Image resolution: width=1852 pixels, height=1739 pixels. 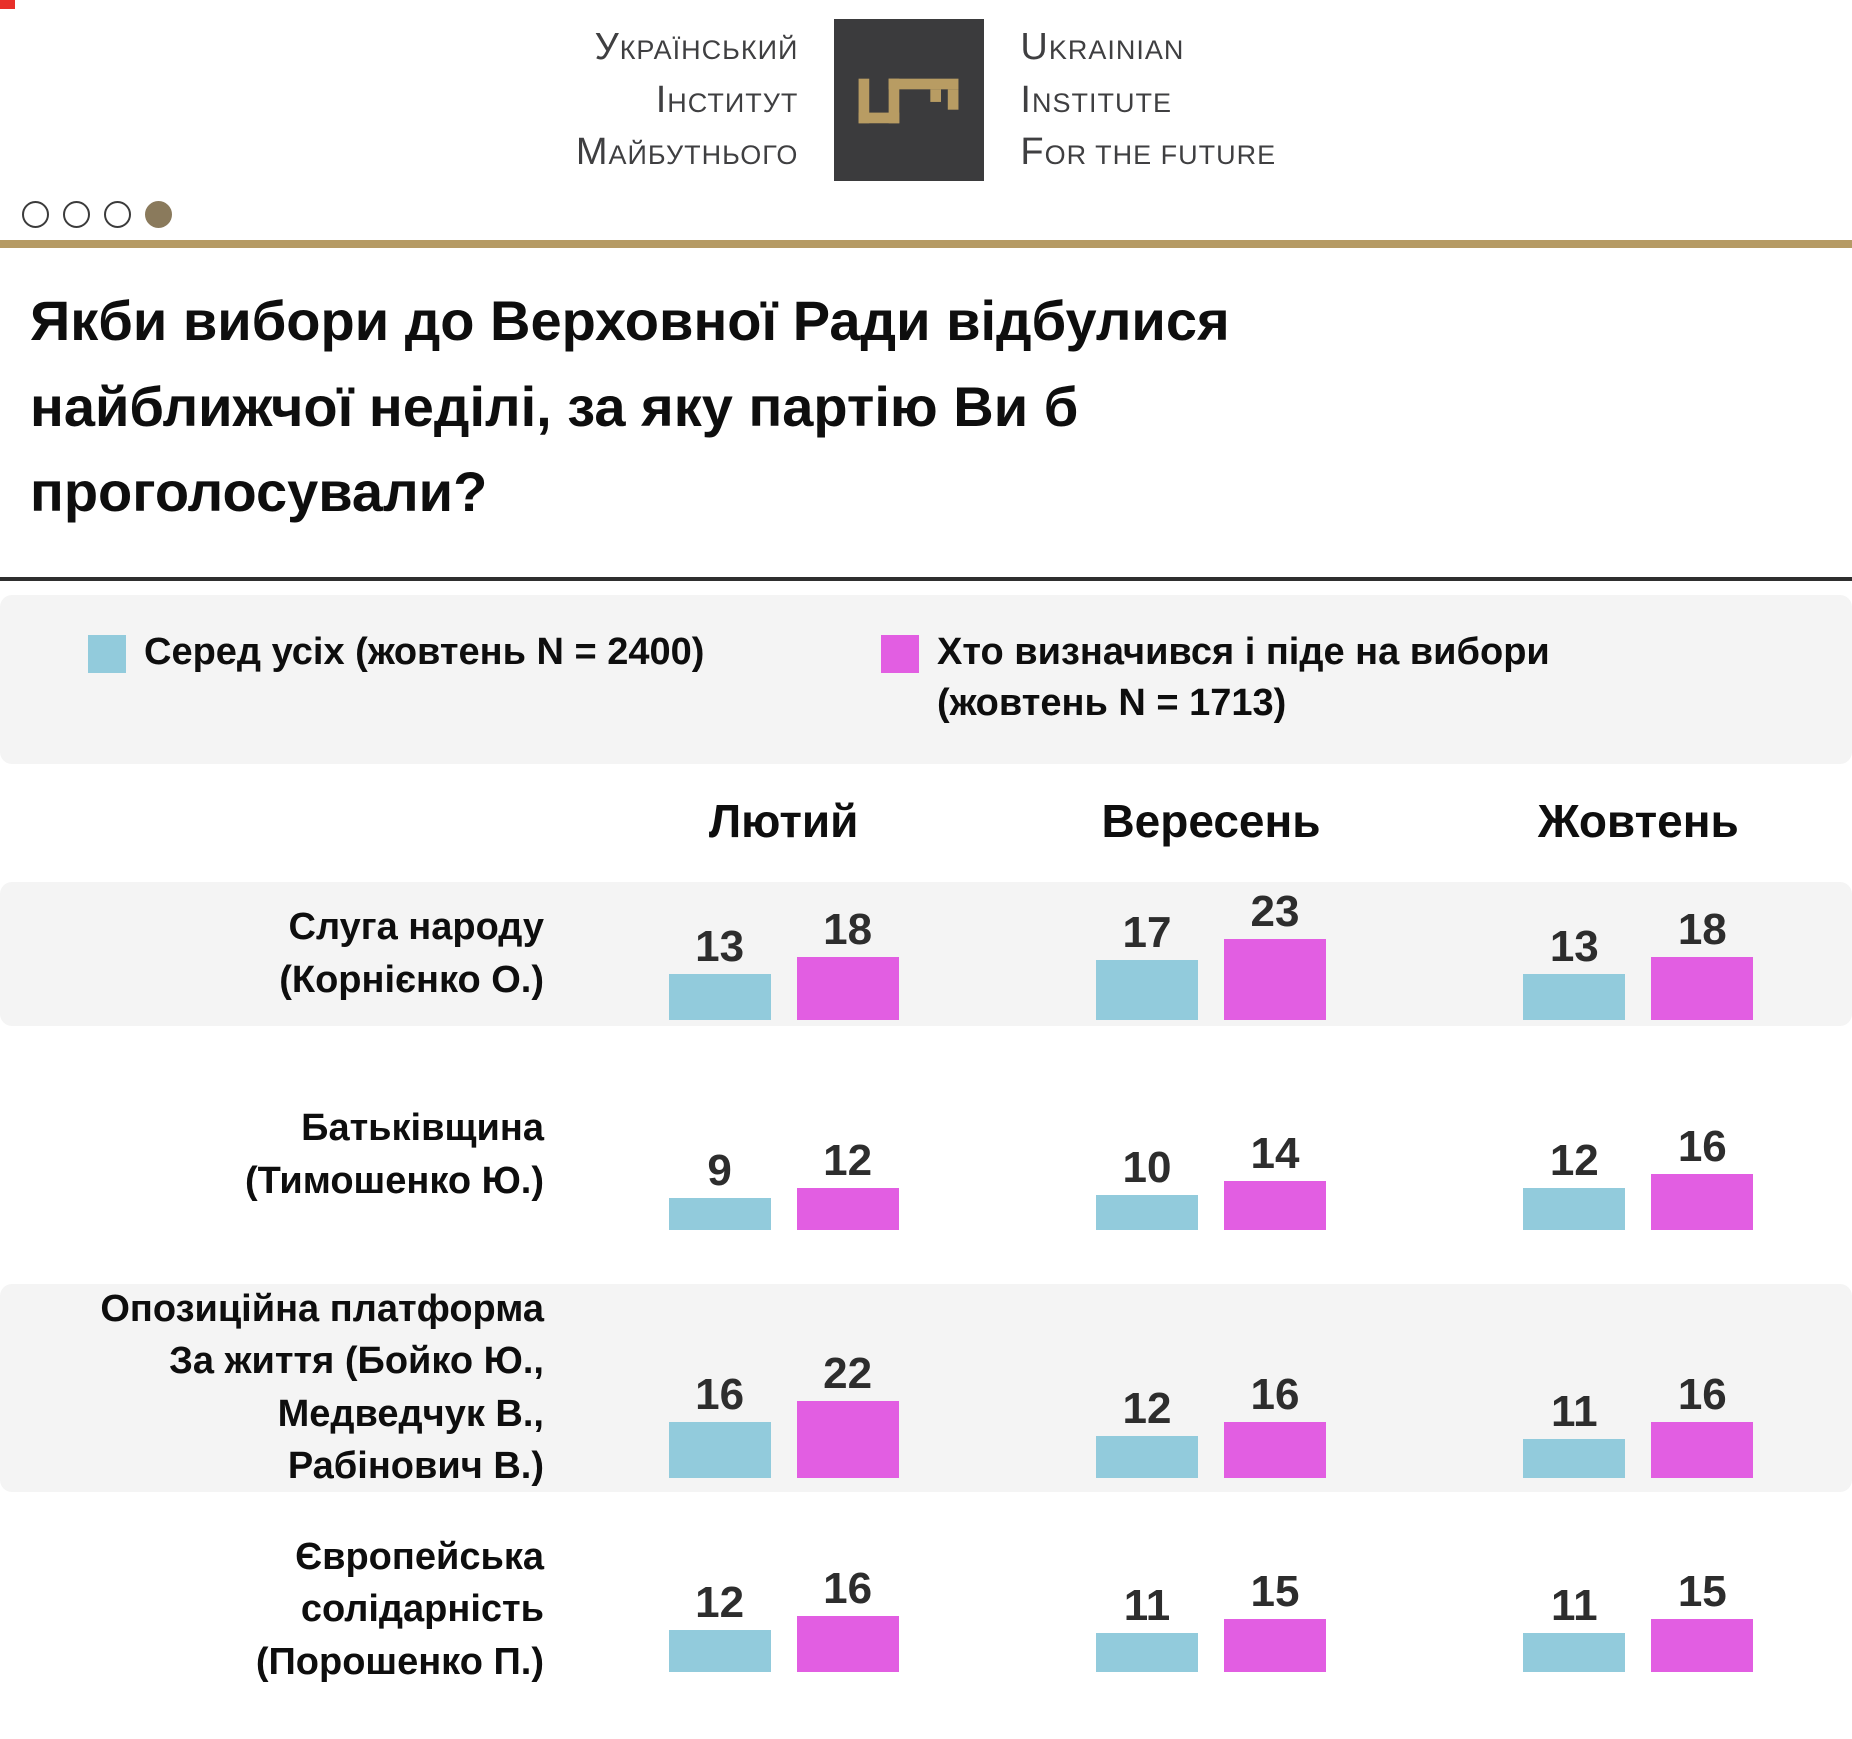 What do you see at coordinates (419, 1556) in the screenshot?
I see `party-label-line: Європейська` at bounding box center [419, 1556].